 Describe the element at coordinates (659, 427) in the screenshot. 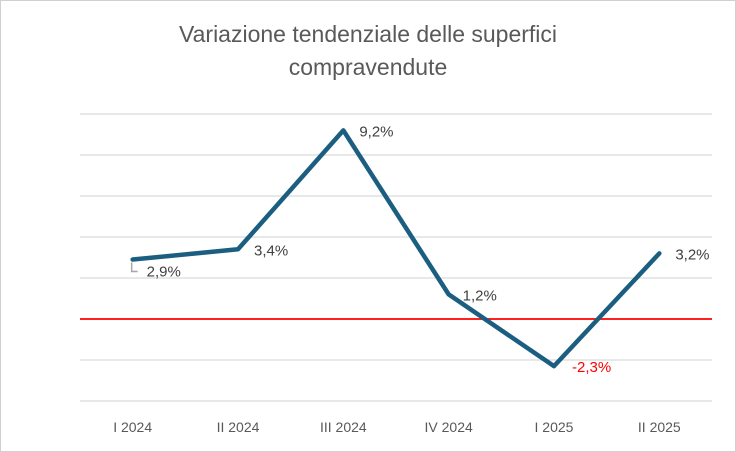

I see `x-tick-label: II 2025` at that location.